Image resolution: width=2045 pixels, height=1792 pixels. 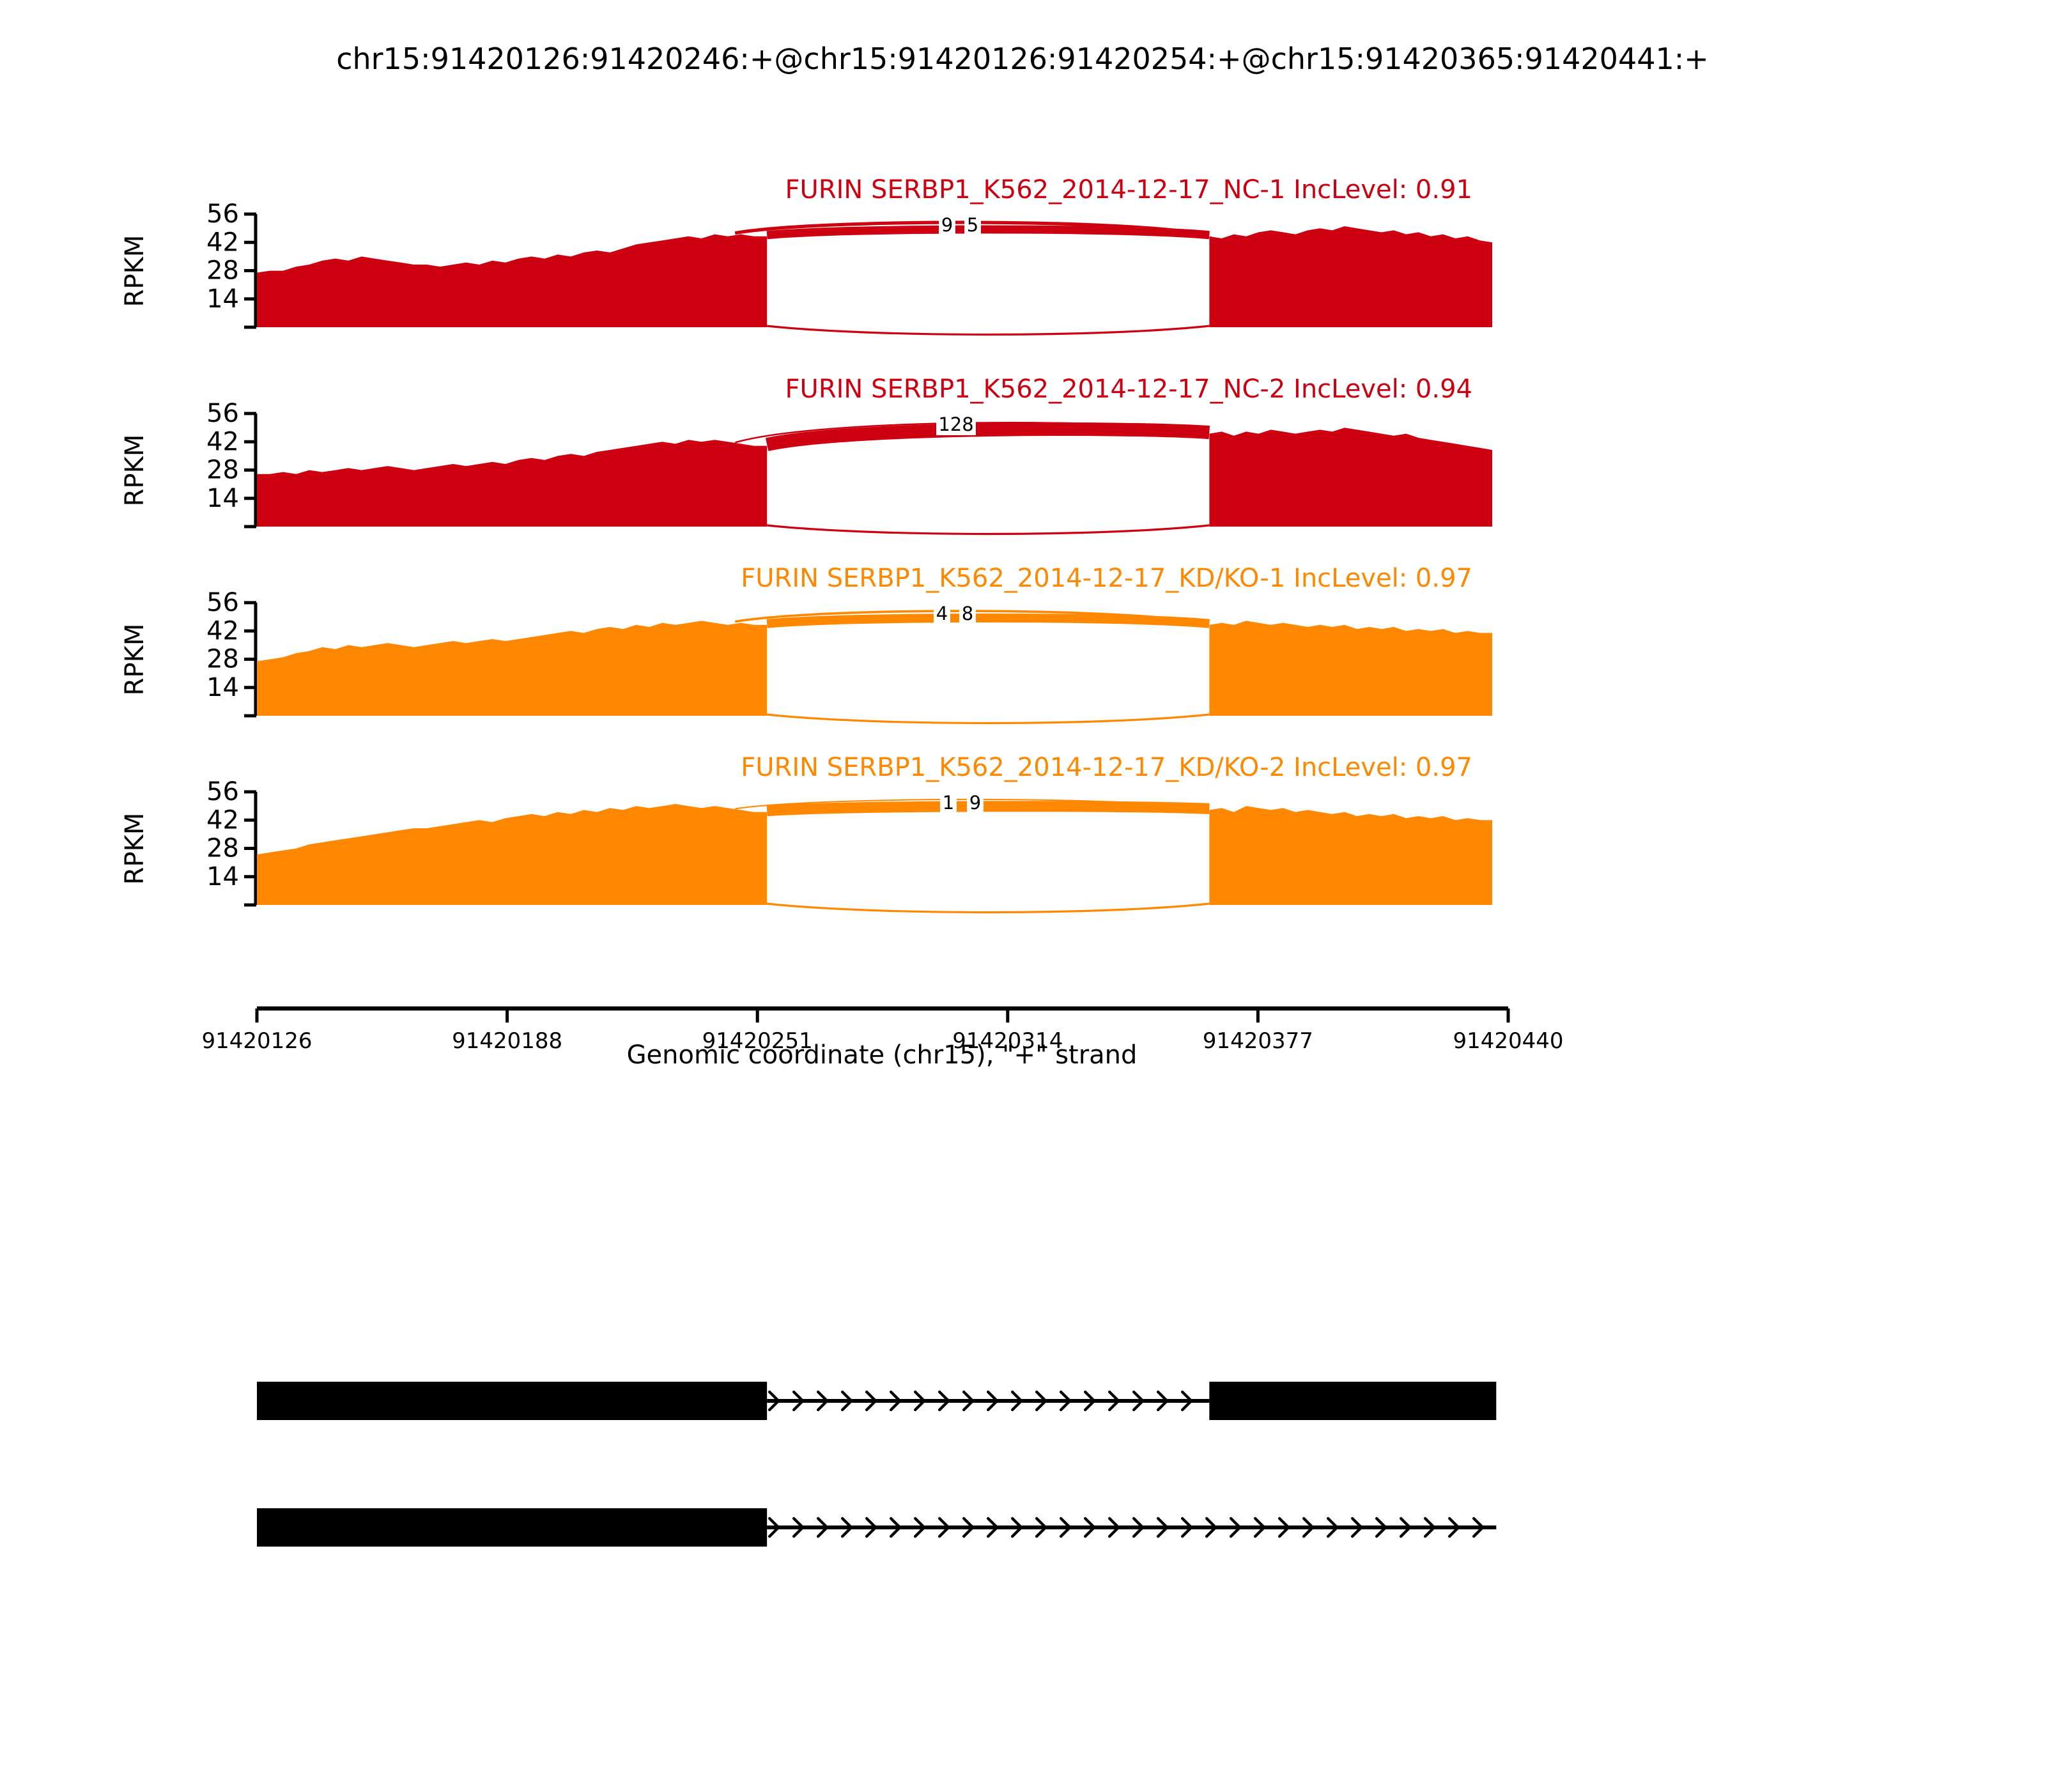 What do you see at coordinates (1258, 1041) in the screenshot?
I see `x-tick-label: 91420377` at bounding box center [1258, 1041].